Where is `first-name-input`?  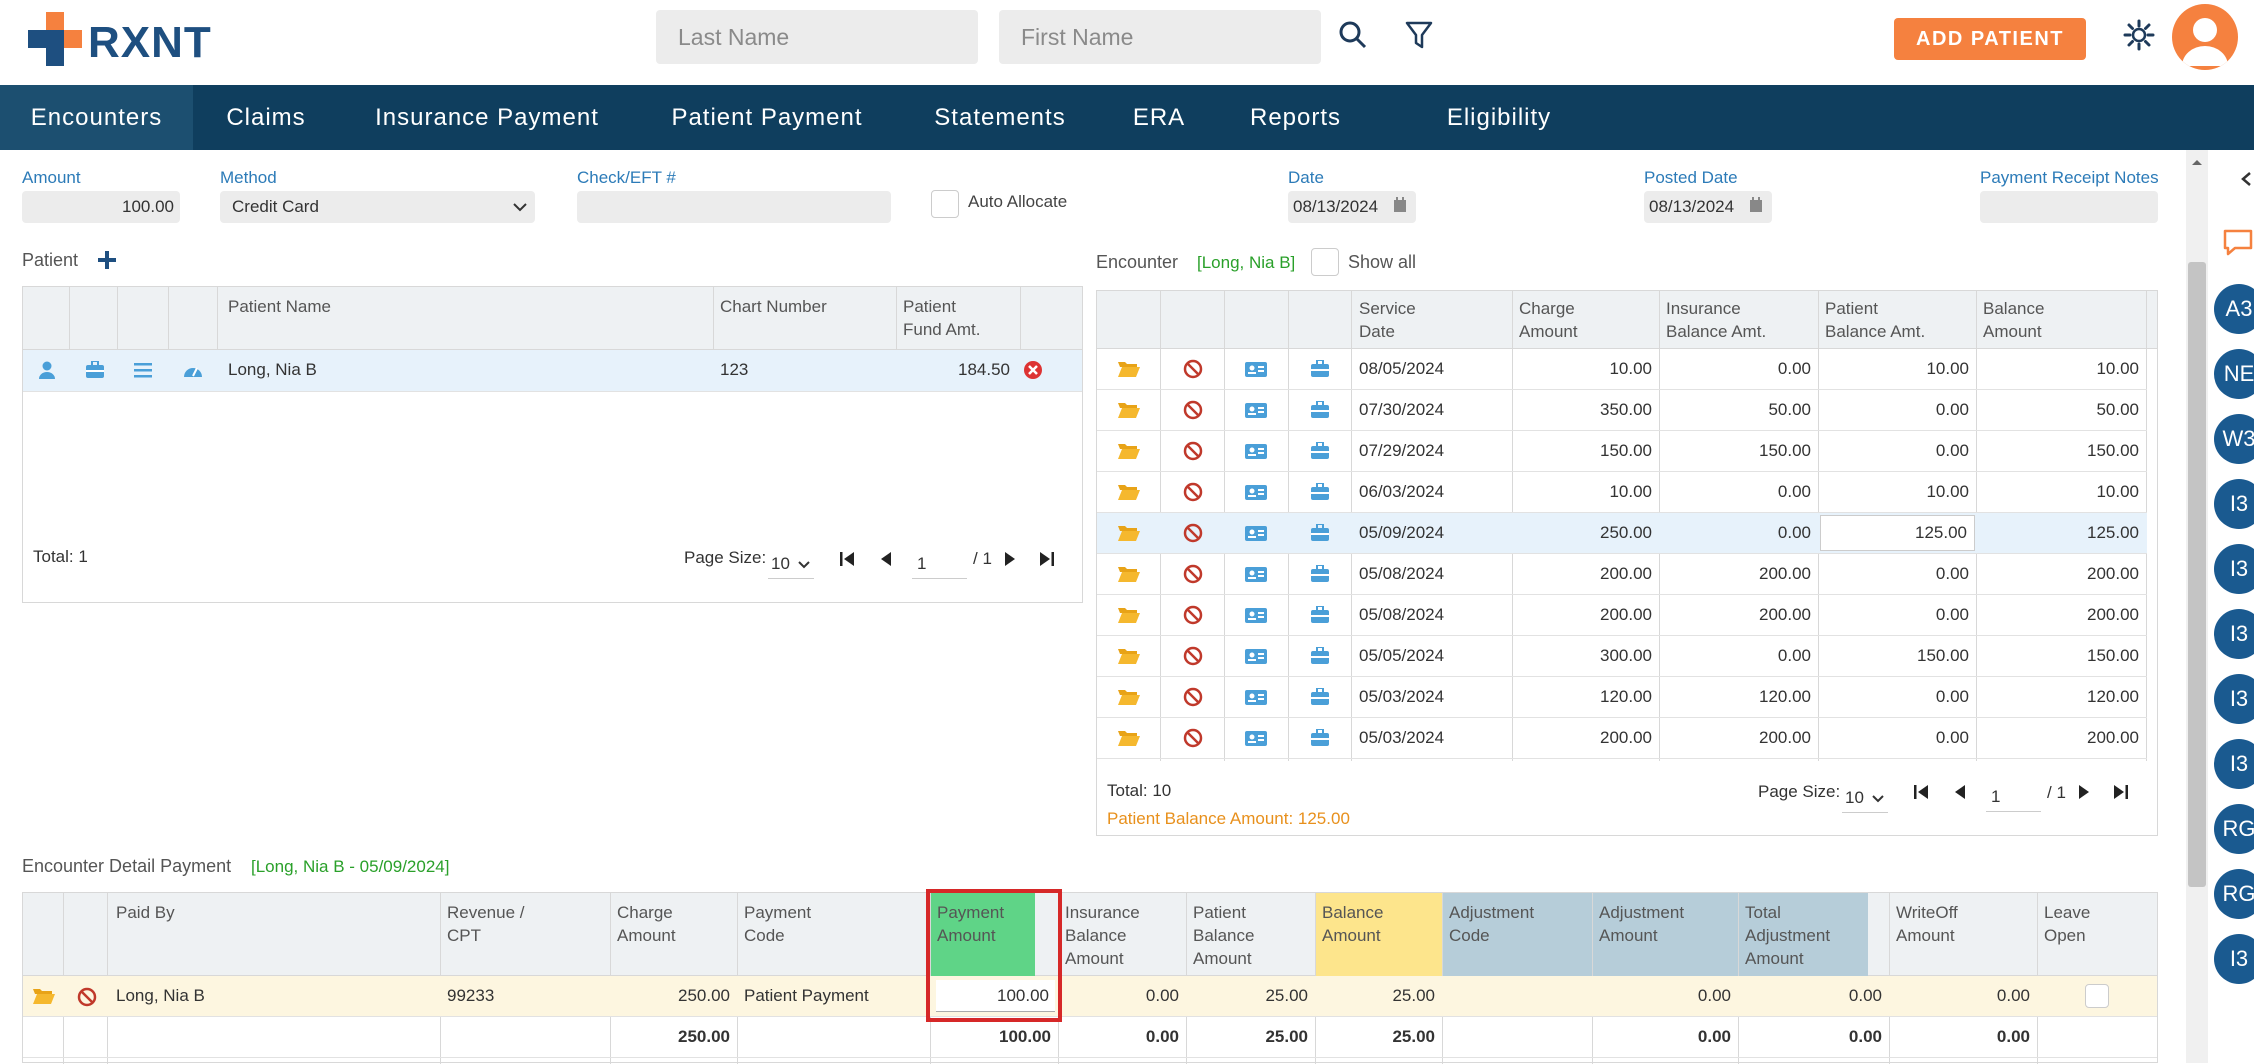 first-name-input is located at coordinates (1160, 37).